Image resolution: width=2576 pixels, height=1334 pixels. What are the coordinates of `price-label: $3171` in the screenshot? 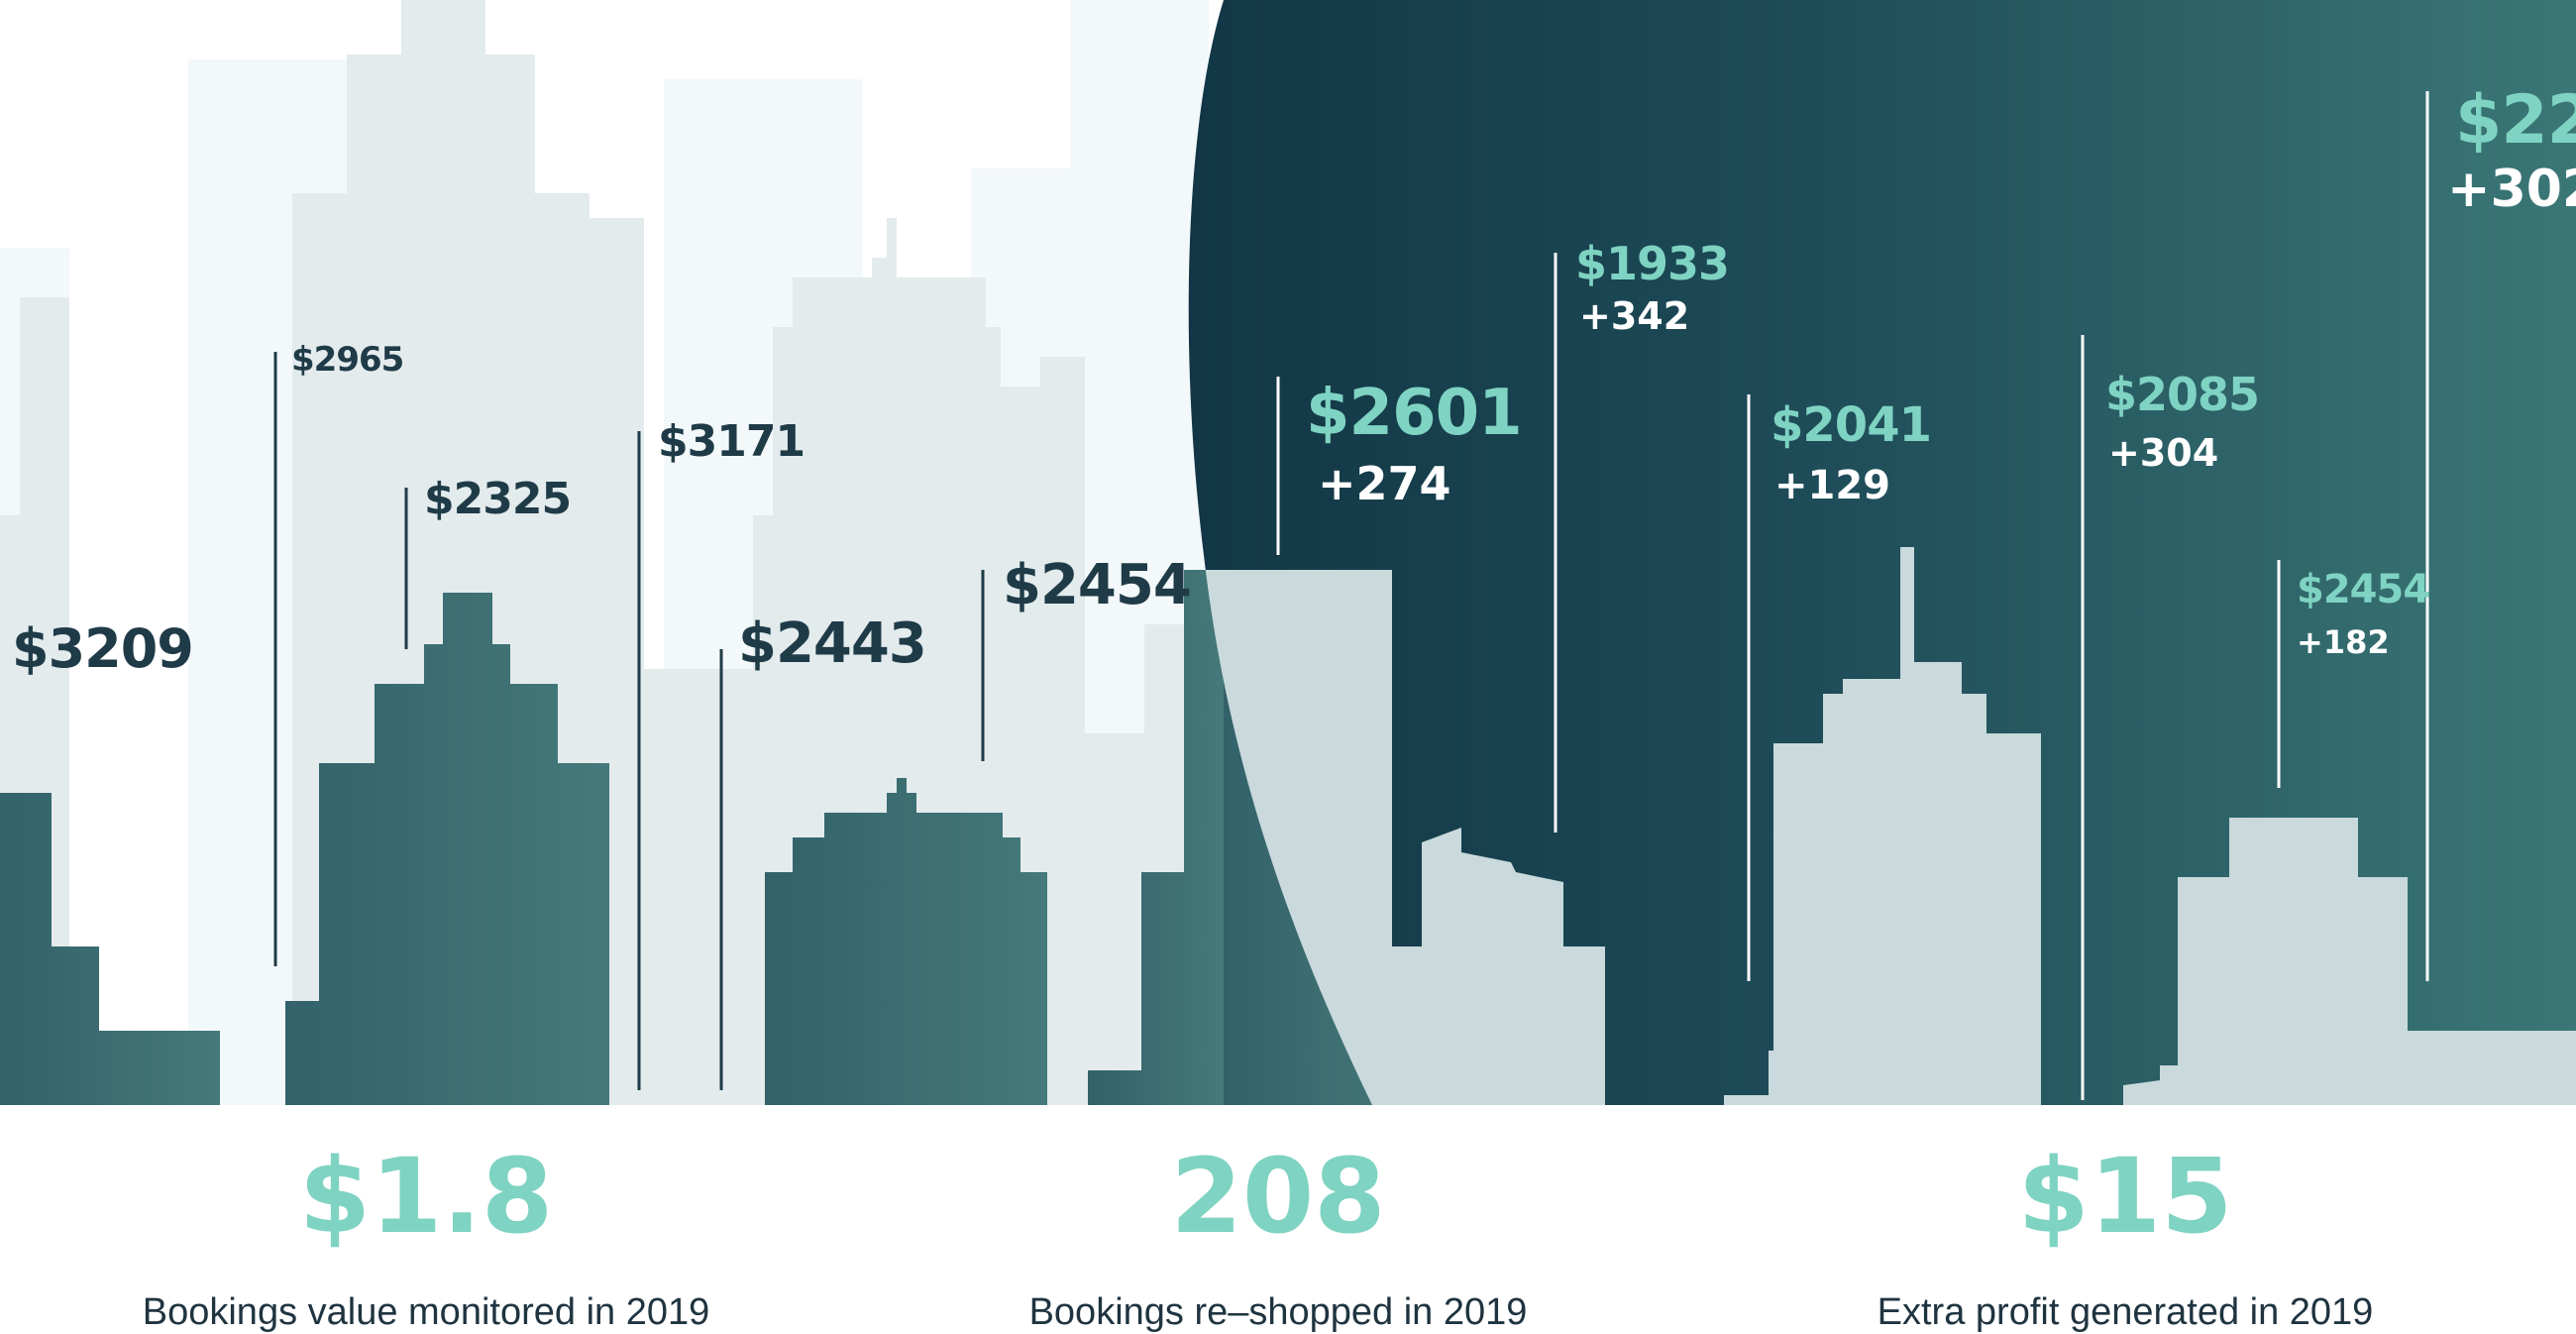 It's located at (731, 441).